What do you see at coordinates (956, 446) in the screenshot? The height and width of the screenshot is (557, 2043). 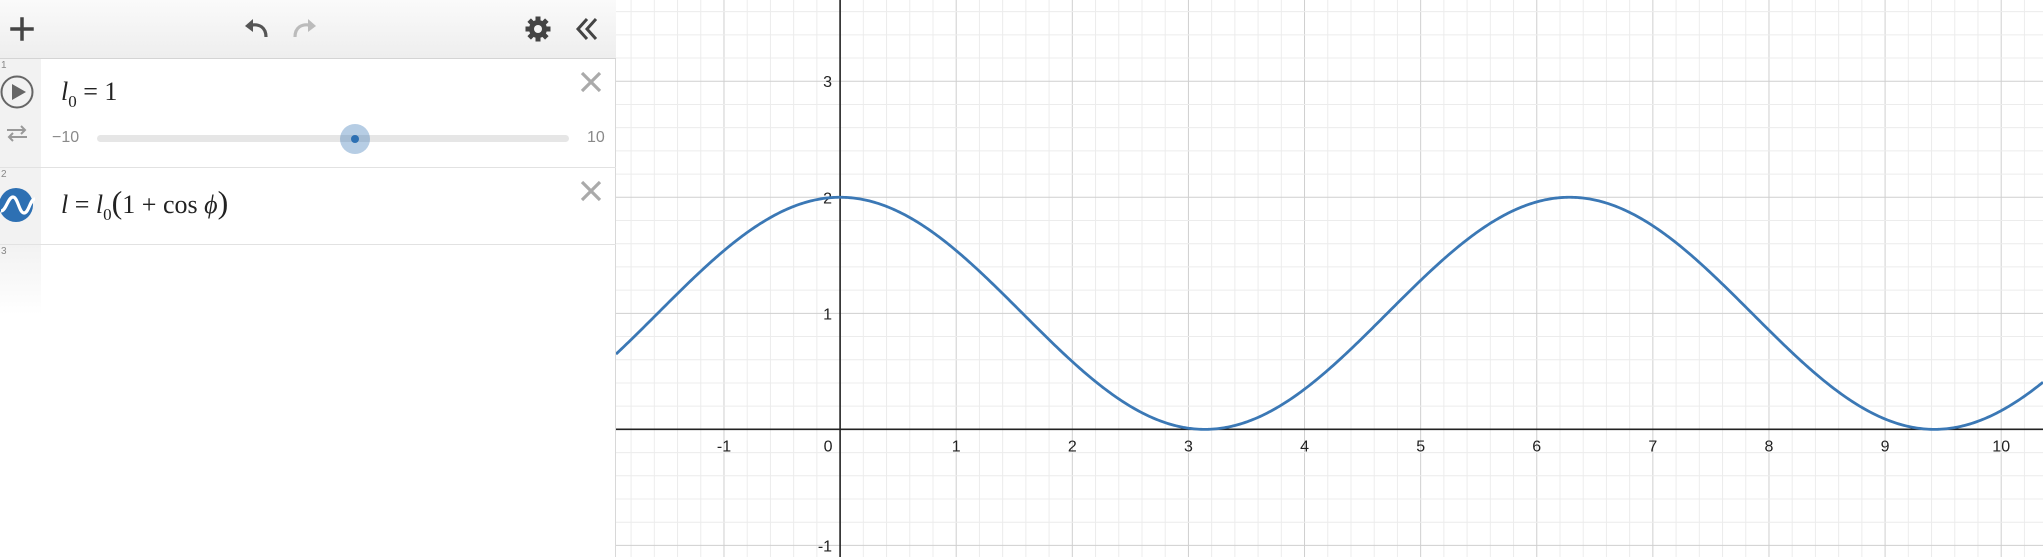 I see `x-tick-label: 1` at bounding box center [956, 446].